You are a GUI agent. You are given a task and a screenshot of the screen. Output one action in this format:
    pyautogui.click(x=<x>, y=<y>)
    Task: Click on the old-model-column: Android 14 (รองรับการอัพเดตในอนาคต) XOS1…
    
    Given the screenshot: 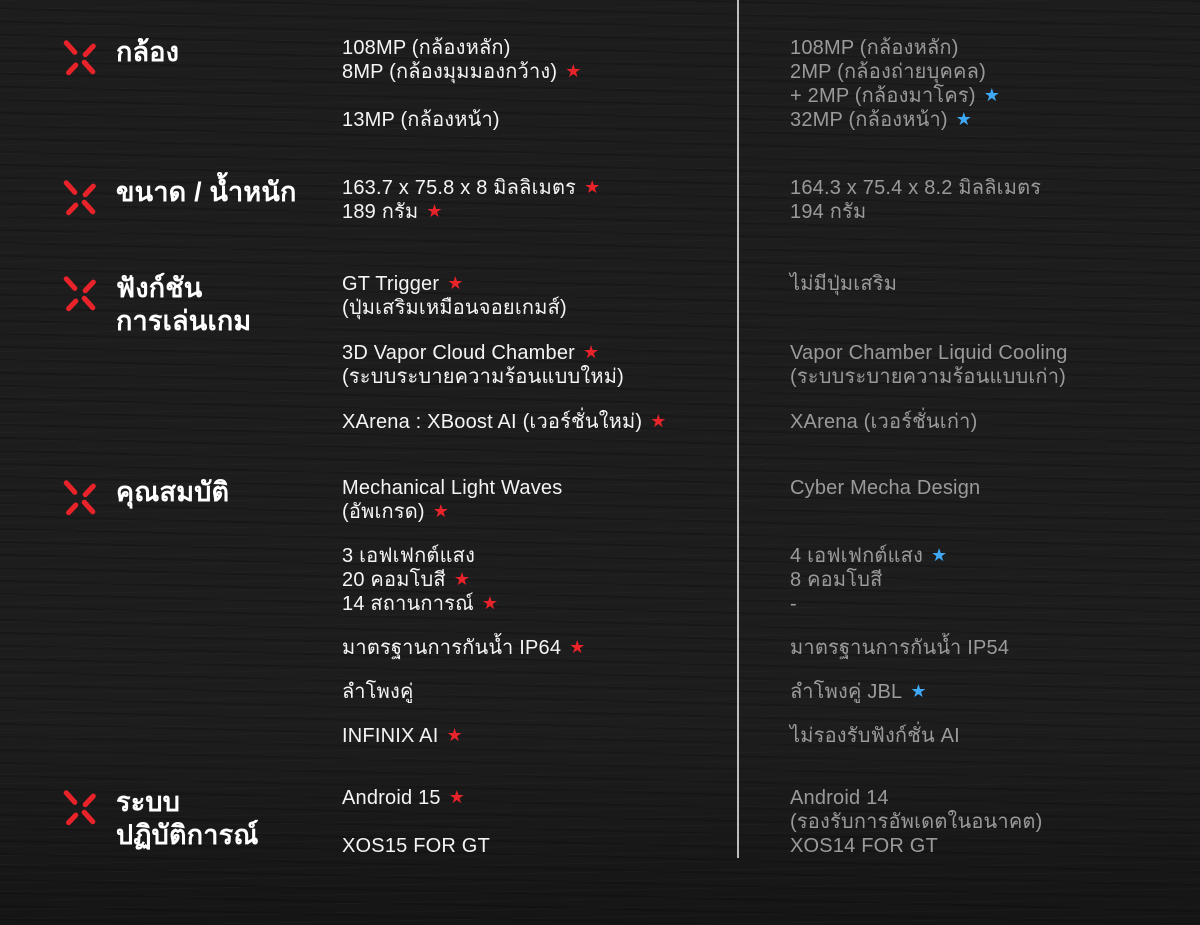 What is the action you would take?
    pyautogui.click(x=959, y=822)
    